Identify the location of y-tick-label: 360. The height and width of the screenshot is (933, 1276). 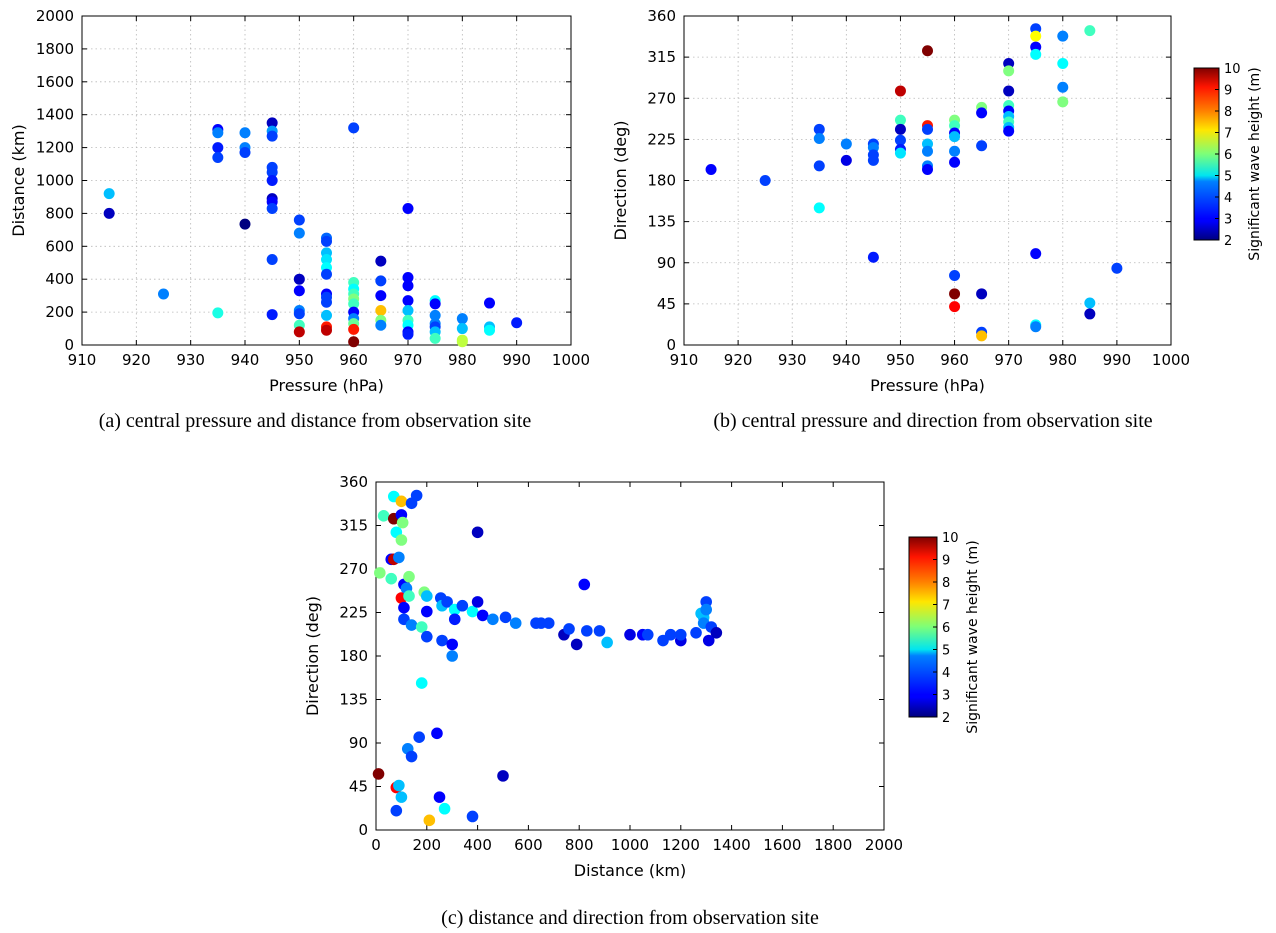
(353, 482).